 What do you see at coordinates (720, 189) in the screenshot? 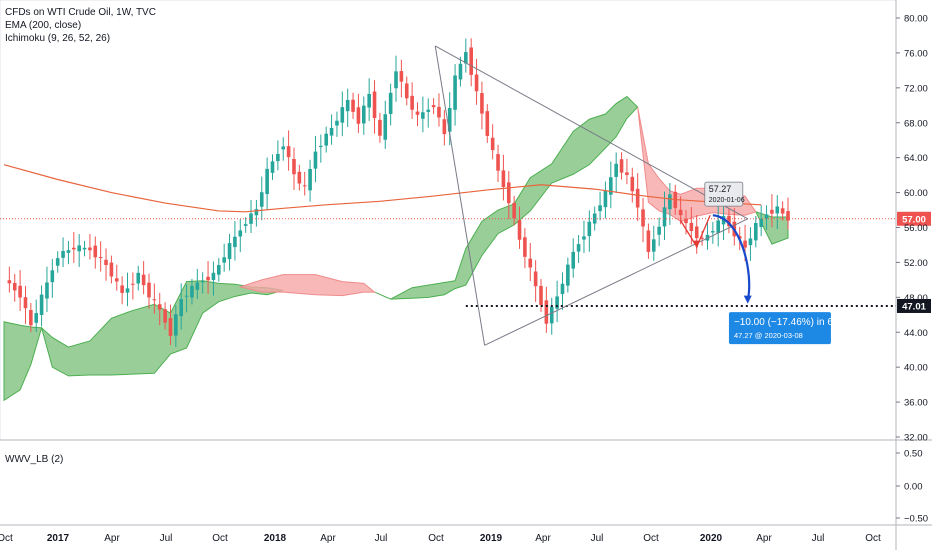
I see `callout-price: 57.27` at bounding box center [720, 189].